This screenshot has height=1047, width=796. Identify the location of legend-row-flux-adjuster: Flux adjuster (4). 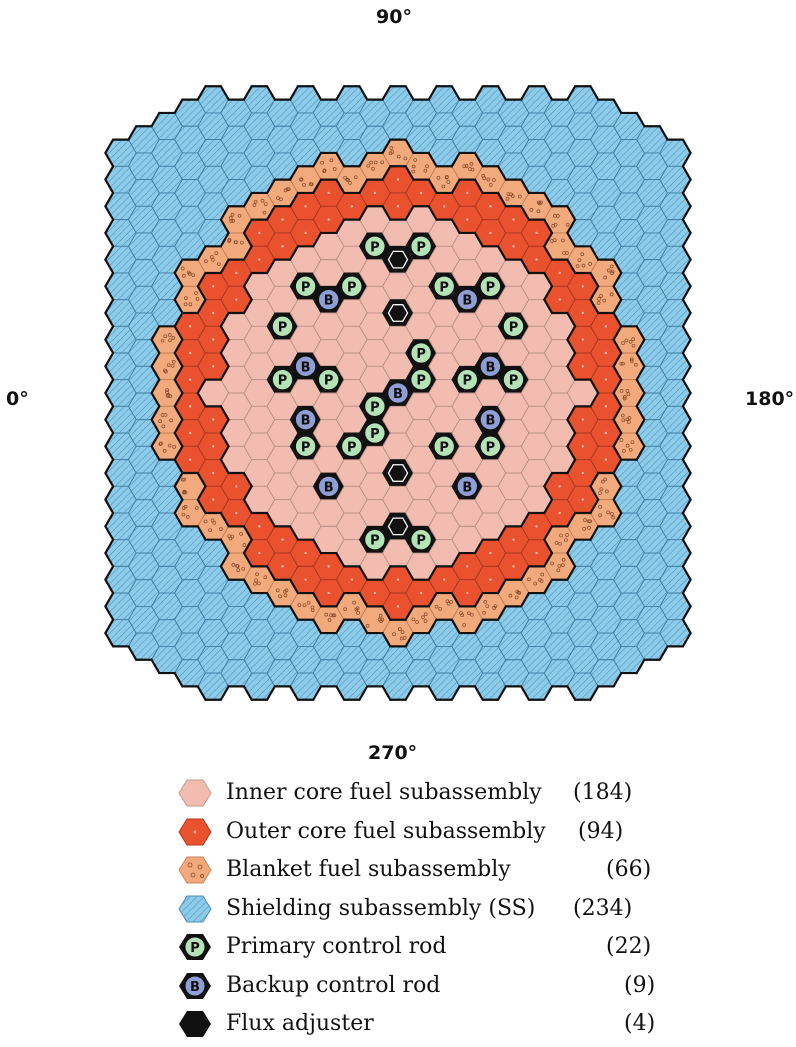
(458, 1024).